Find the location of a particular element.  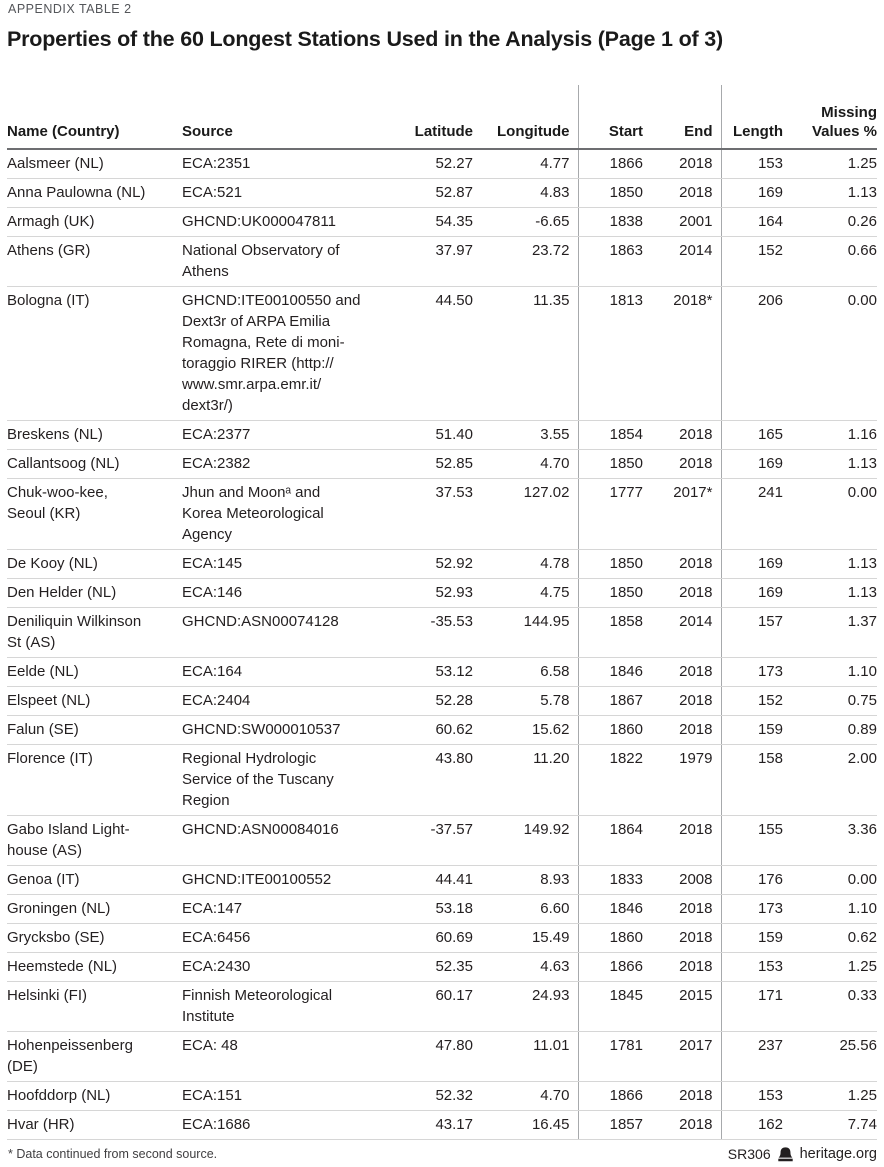

cell-latitude: 52.28 is located at coordinates (440, 701).